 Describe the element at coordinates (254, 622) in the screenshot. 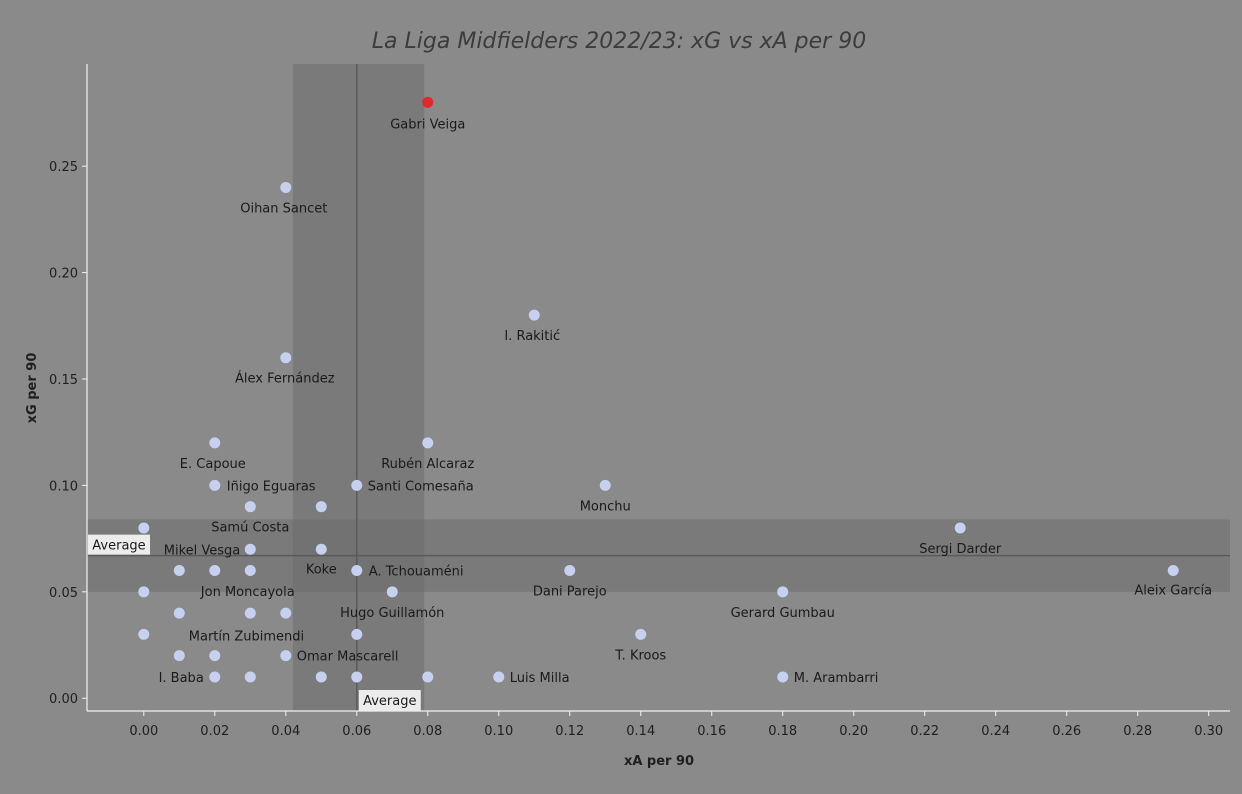

I see `average-badges: Average Average` at that location.